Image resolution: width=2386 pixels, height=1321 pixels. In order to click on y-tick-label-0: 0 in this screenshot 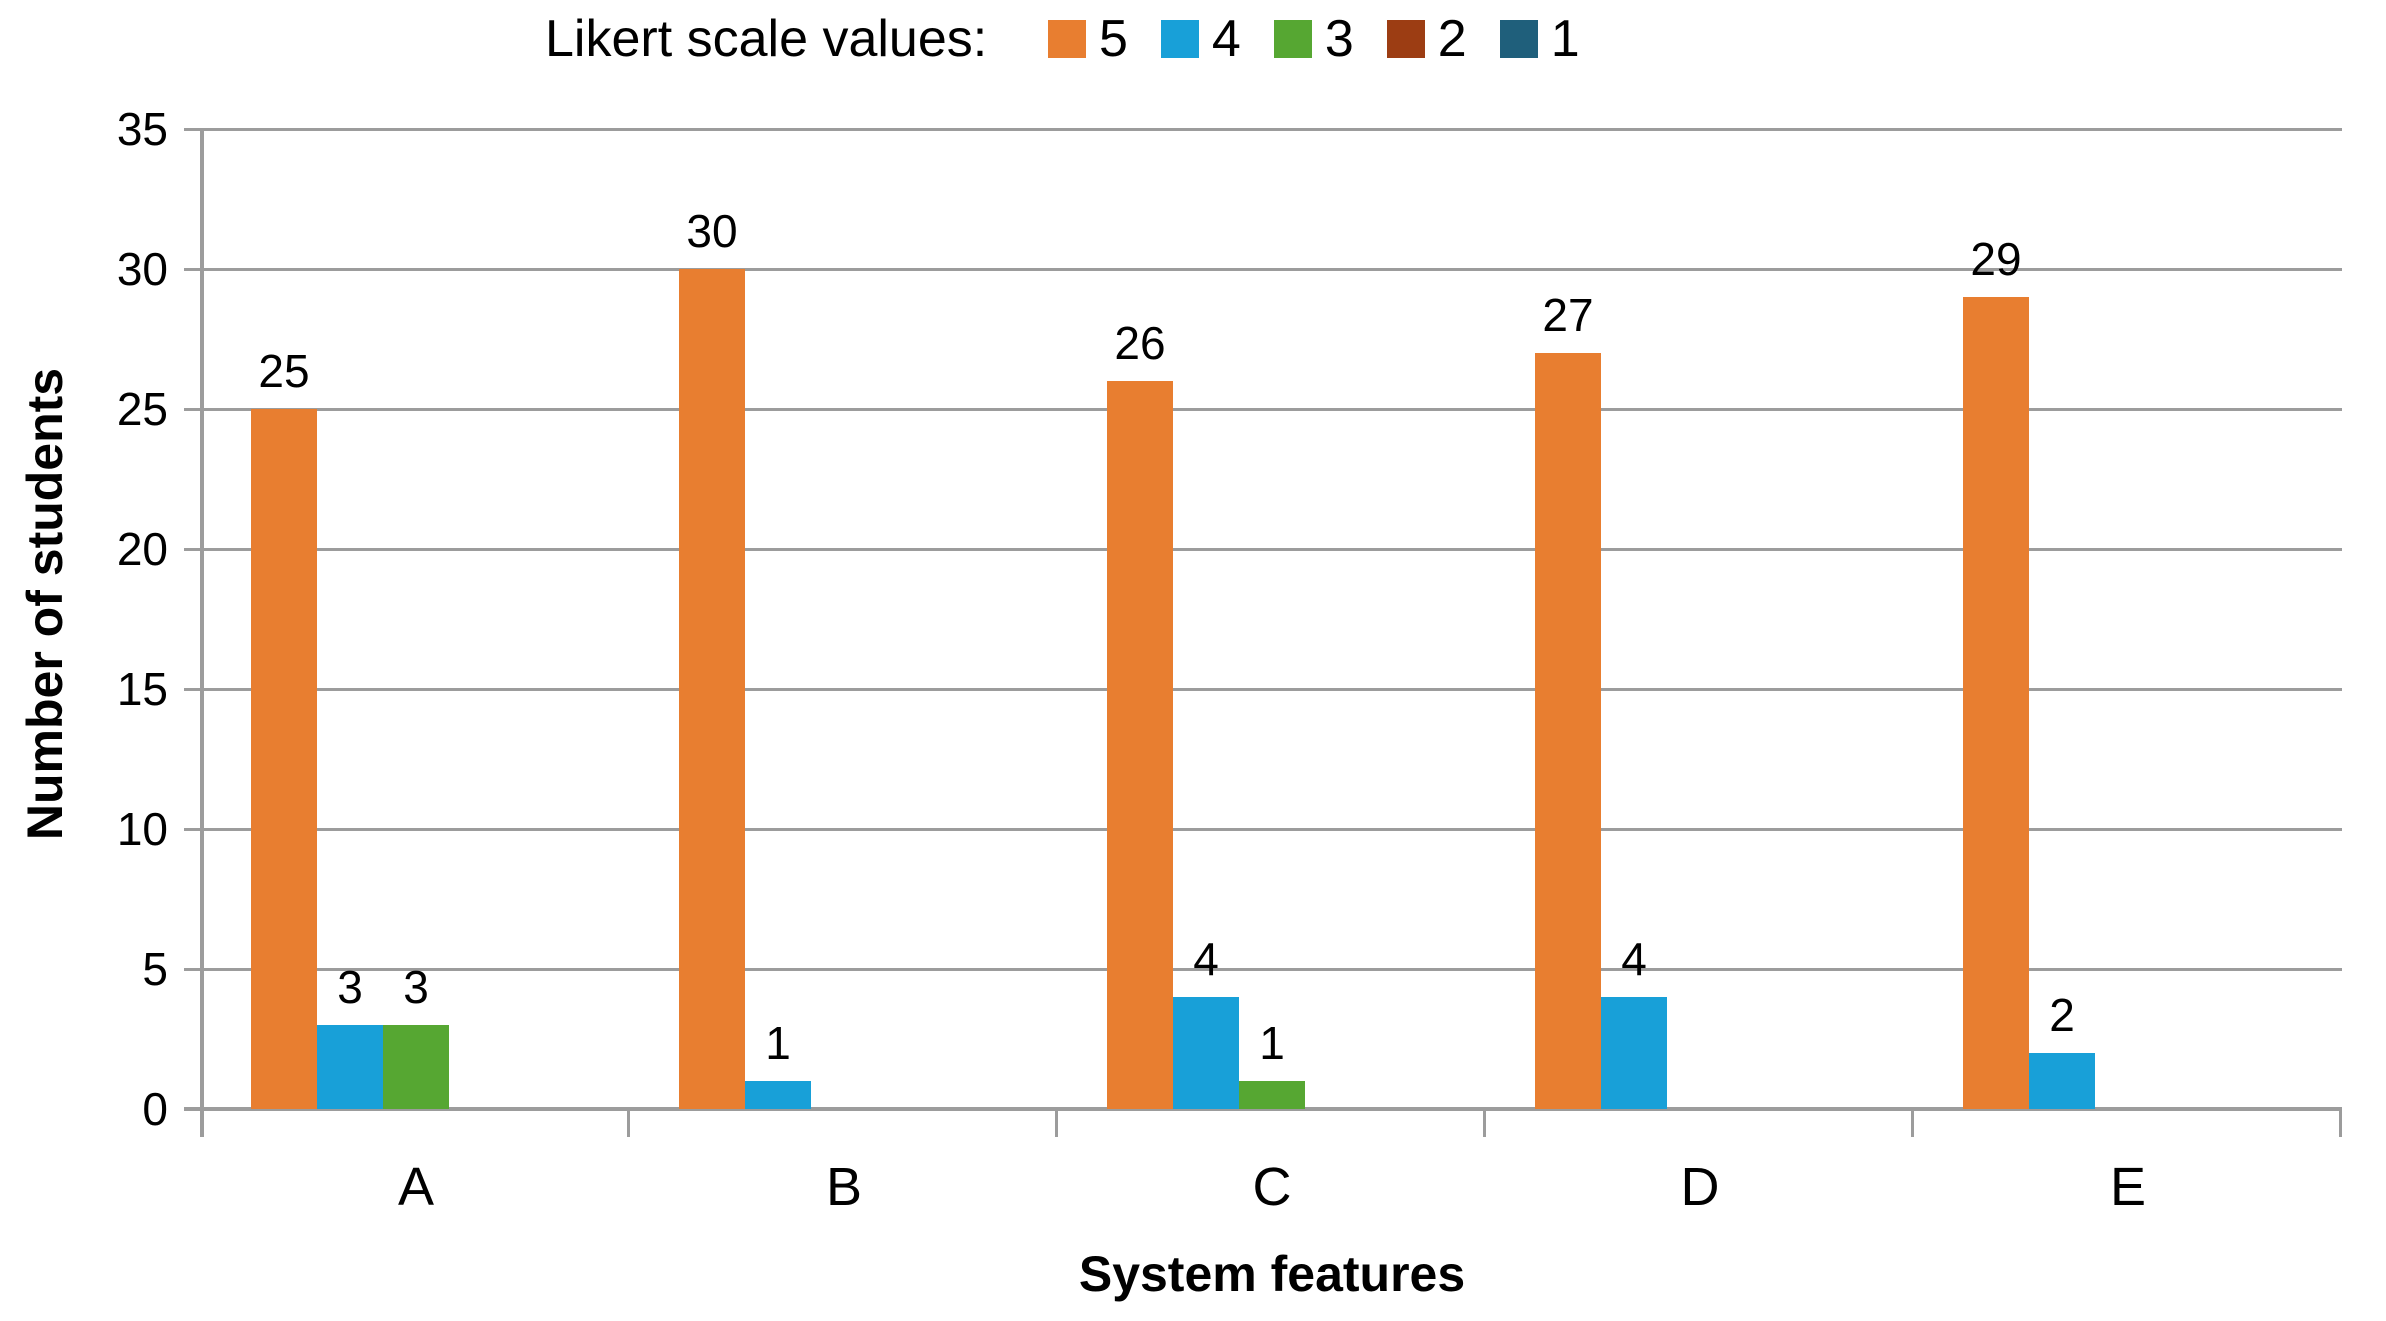, I will do `click(155, 1109)`.